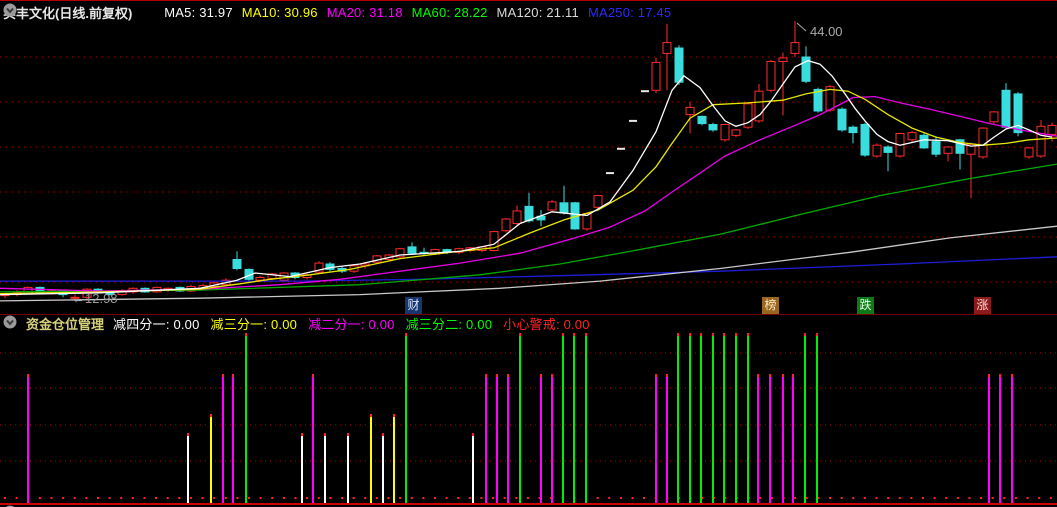 Image resolution: width=1057 pixels, height=507 pixels. What do you see at coordinates (95, 298) in the screenshot?
I see `svg-text: ←12.98` at bounding box center [95, 298].